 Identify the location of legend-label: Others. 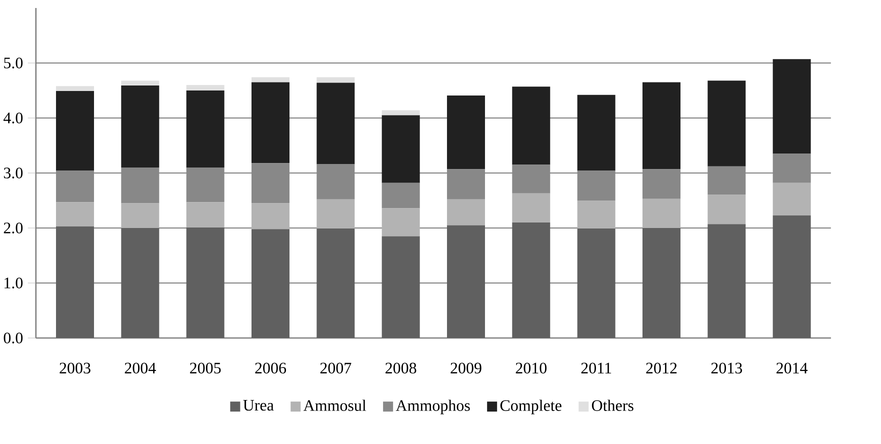
(613, 405).